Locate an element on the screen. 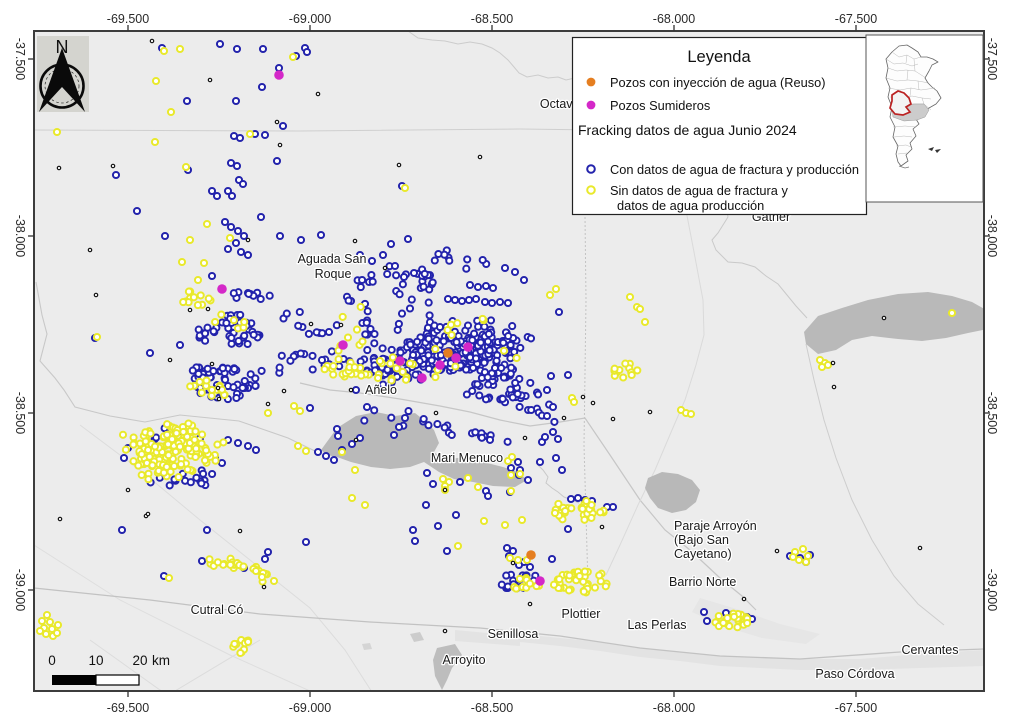  svg-text: Aguada San is located at coordinates (332, 259).